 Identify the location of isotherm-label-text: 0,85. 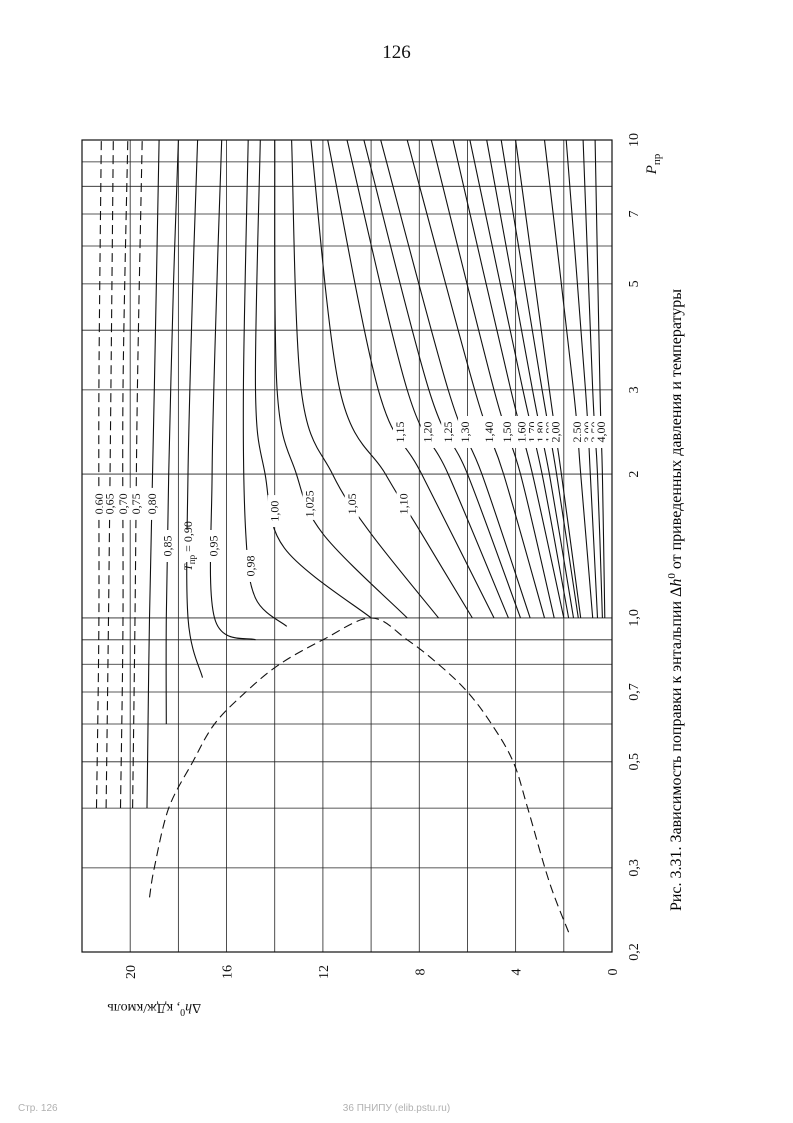
(168, 546).